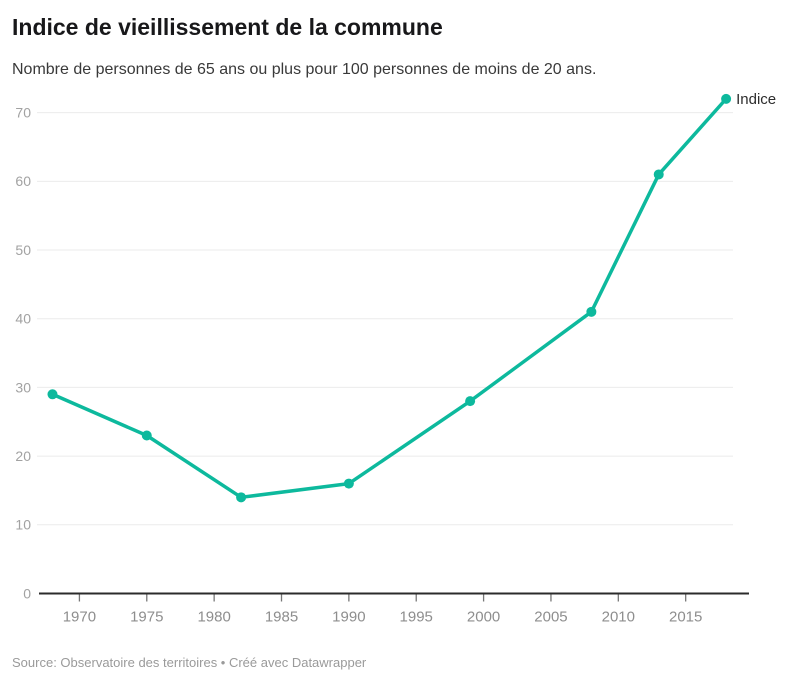 The width and height of the screenshot is (799, 683). What do you see at coordinates (23, 113) in the screenshot?
I see `y-axis-tick-label: 70` at bounding box center [23, 113].